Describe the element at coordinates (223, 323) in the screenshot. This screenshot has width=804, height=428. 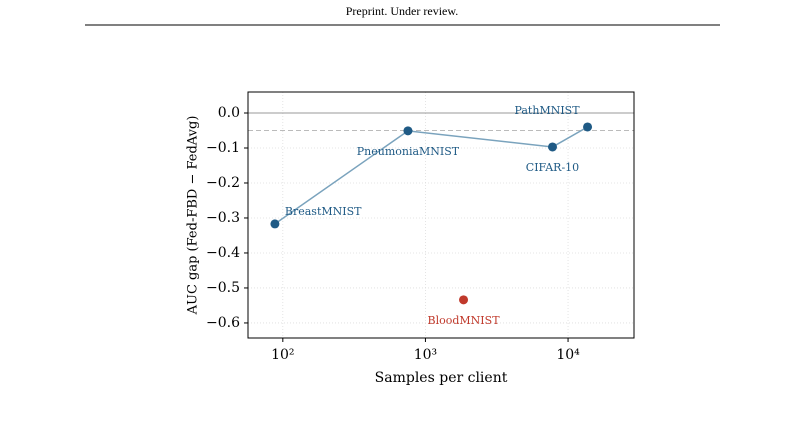
I see `y-tick-label: −0.6` at that location.